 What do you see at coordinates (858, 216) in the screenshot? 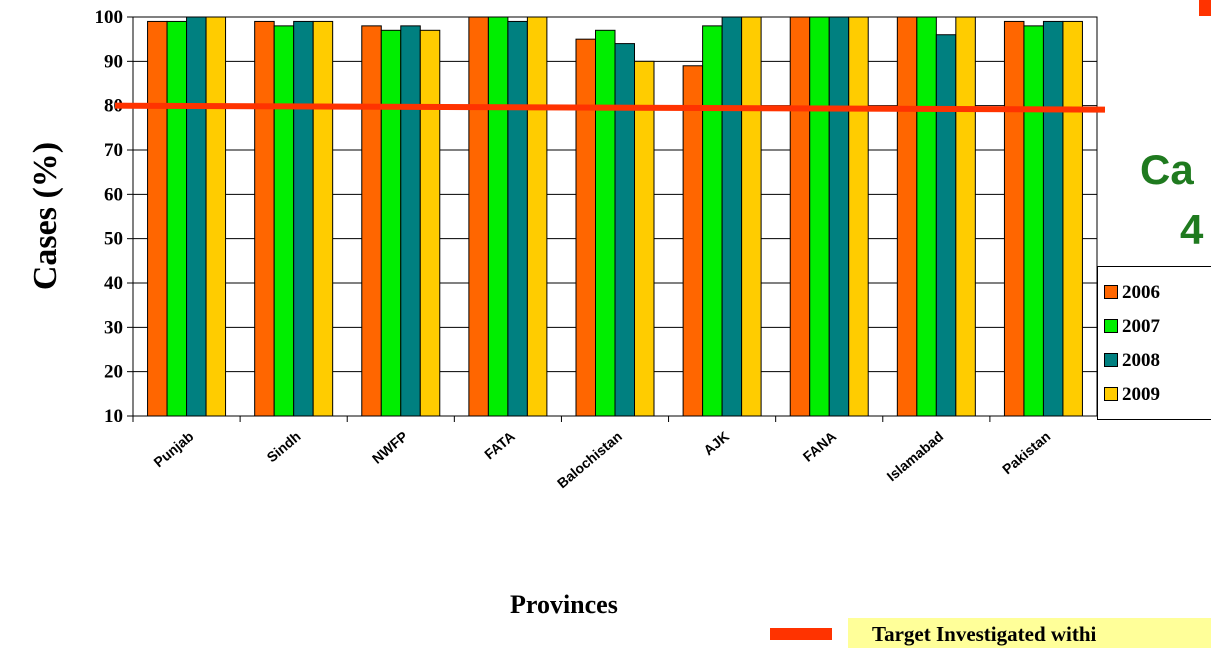
I see `bar-2009-fana` at bounding box center [858, 216].